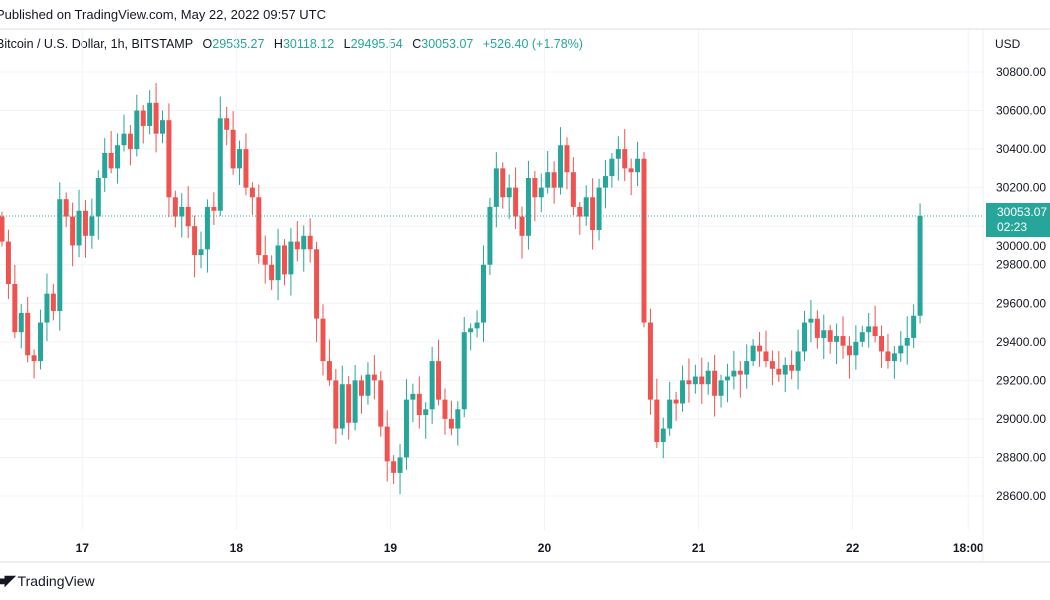  Describe the element at coordinates (56, 580) in the screenshot. I see `brand-name: TradingView` at that location.